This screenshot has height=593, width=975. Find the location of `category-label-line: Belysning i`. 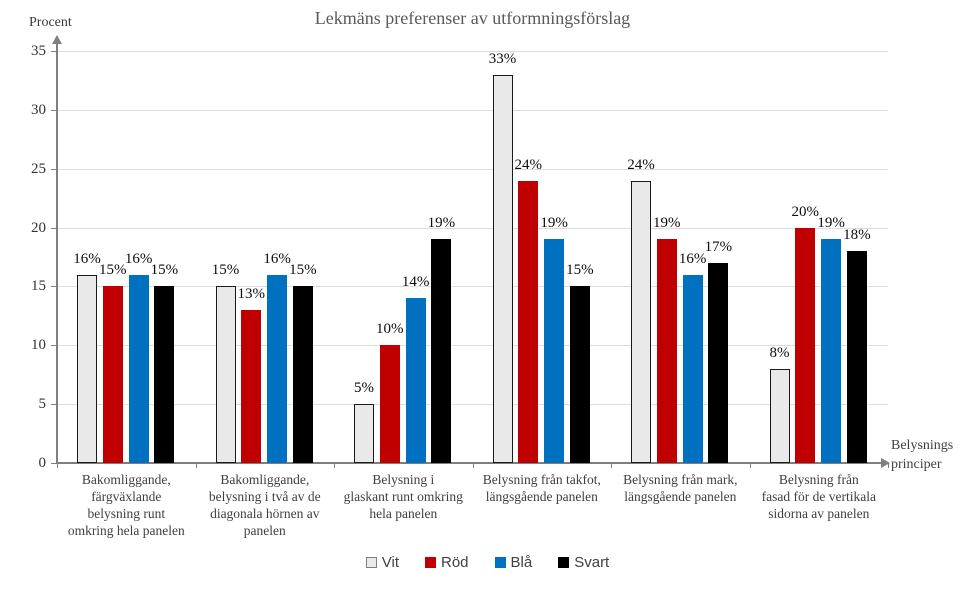

category-label-line: Belysning i is located at coordinates (403, 479).